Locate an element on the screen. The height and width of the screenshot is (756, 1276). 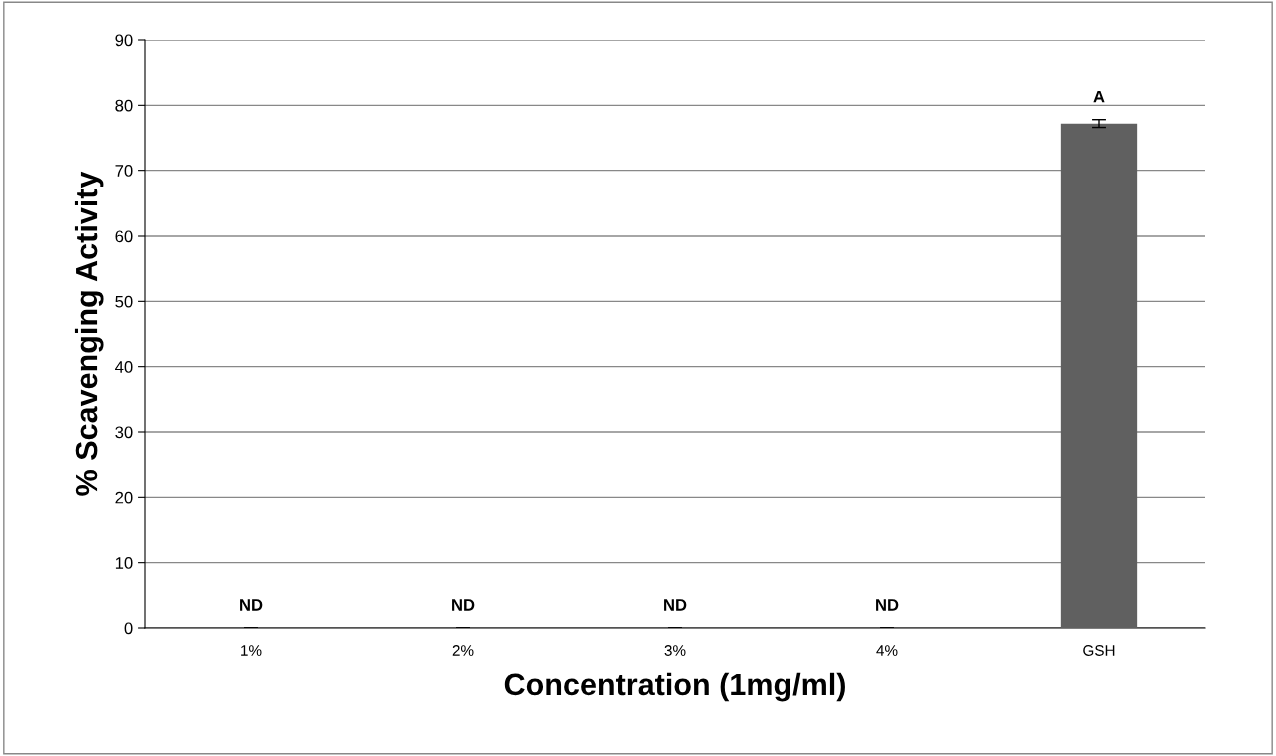
y-tick-label: 20 is located at coordinates (124, 497).